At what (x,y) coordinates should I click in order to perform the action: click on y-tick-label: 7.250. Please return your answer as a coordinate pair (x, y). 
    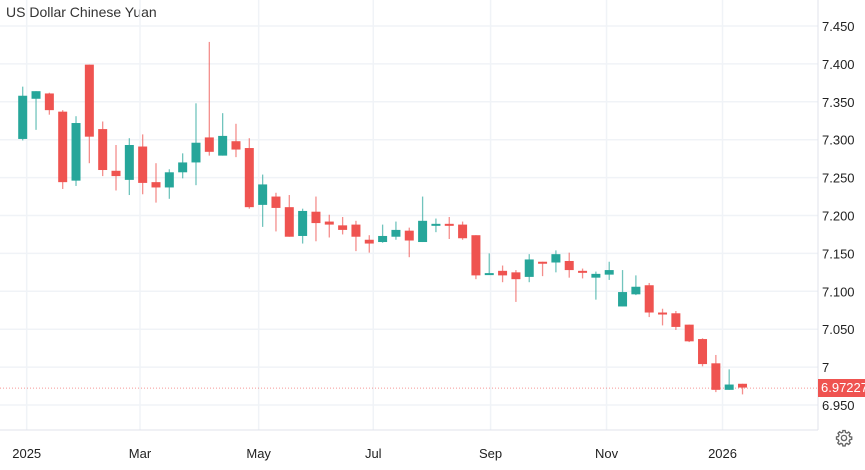
    Looking at the image, I should click on (838, 178).